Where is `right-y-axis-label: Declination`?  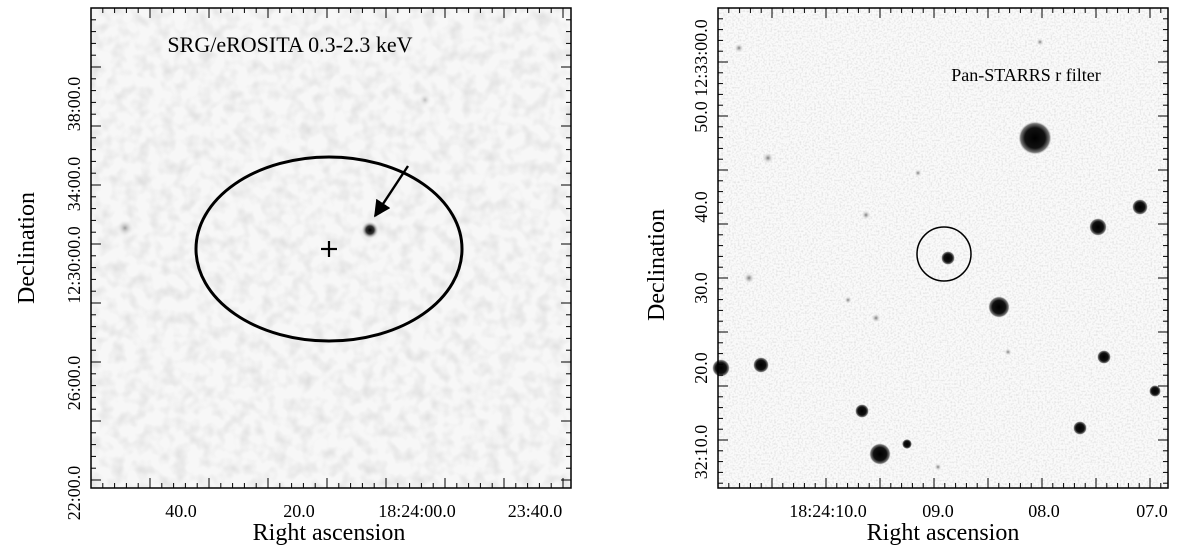
right-y-axis-label: Declination is located at coordinates (657, 265).